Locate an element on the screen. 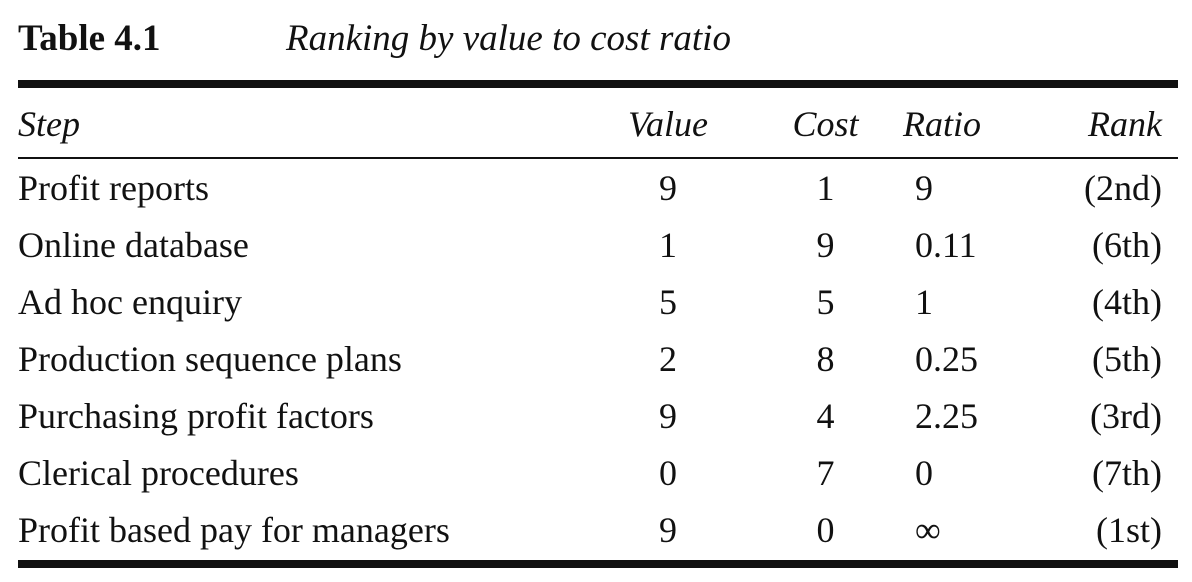 This screenshot has width=1192, height=582. table-row: Ad hoc enquiry 5 5 1 (4th) is located at coordinates (598, 301).